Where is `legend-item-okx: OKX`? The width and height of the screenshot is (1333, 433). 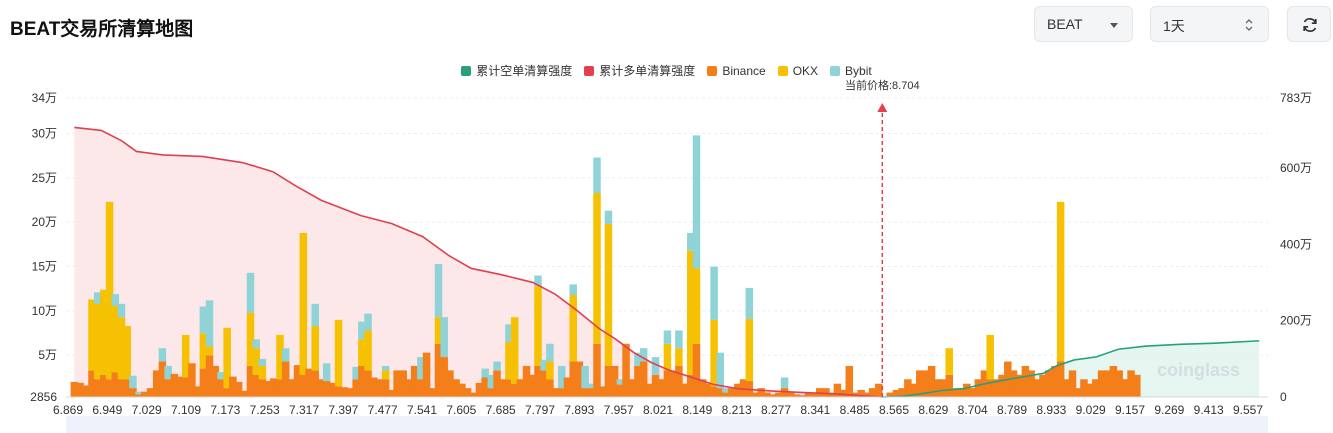
legend-item-okx: OKX is located at coordinates (798, 70).